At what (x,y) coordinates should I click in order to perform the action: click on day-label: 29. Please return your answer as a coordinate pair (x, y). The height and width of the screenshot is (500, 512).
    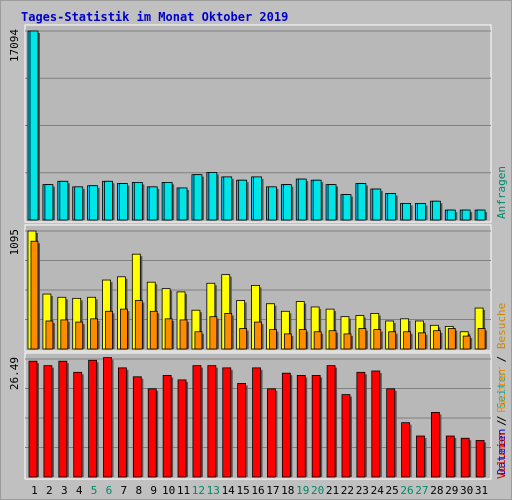
    Looking at the image, I should click on (451, 490).